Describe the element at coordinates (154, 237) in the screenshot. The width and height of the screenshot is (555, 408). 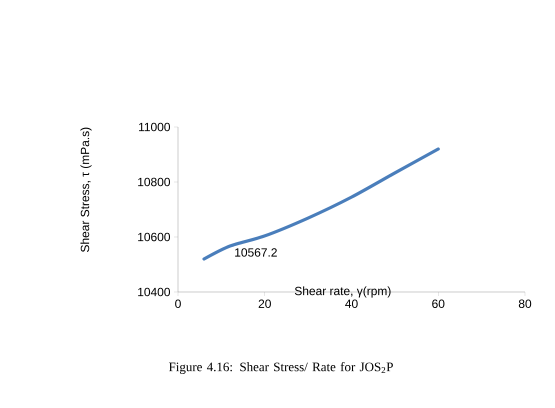
I see `y-tick-label: 10600` at that location.